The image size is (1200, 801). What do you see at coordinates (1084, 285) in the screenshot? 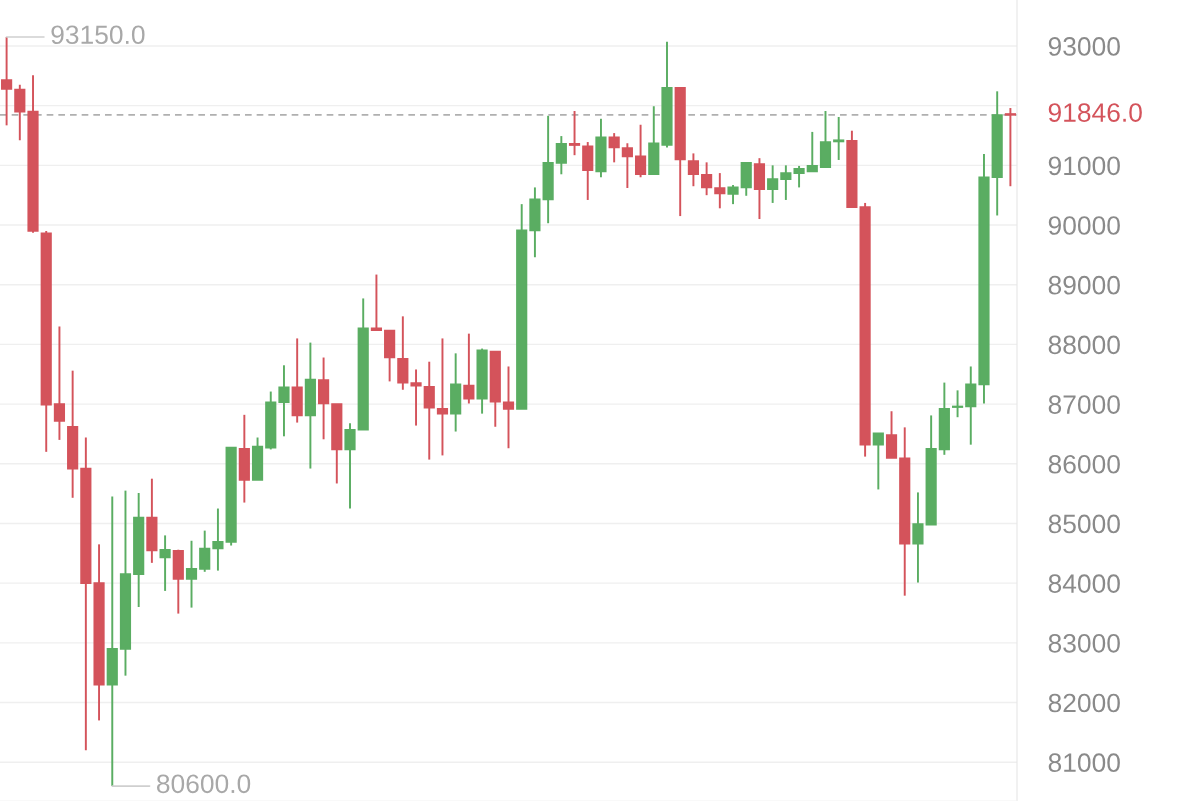
I see `y-tick-label: 89000` at bounding box center [1084, 285].